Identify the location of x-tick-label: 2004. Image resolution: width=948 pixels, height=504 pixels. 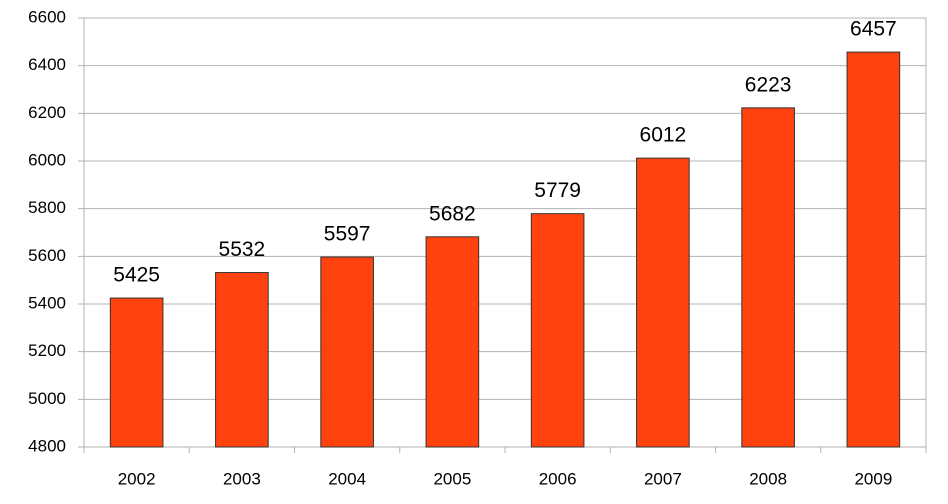
(347, 478).